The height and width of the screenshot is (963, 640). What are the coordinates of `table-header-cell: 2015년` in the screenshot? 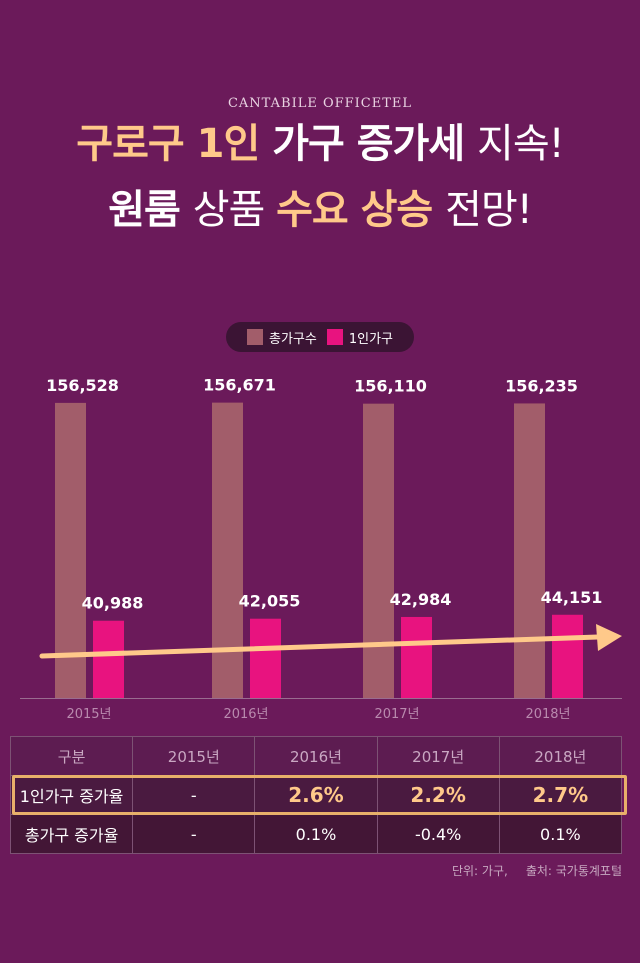 It's located at (194, 756).